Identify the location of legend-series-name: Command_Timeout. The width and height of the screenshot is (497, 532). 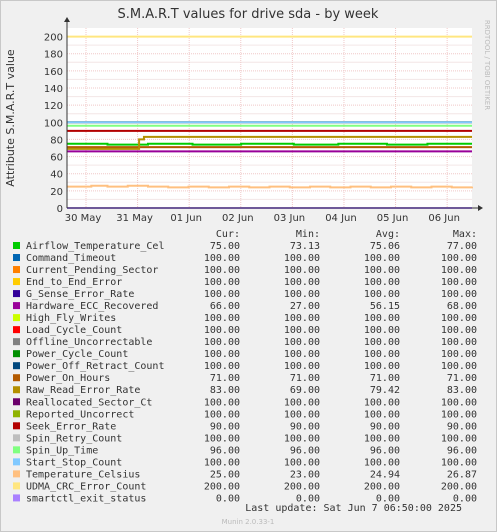
(71, 258).